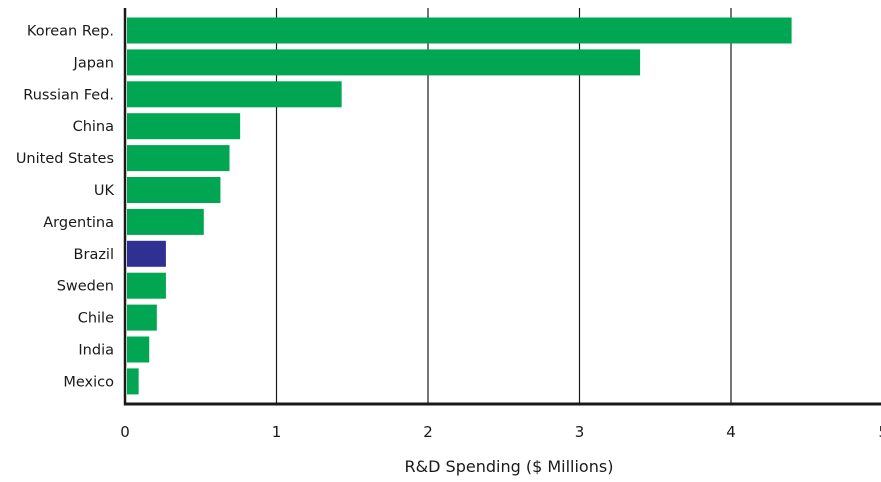  What do you see at coordinates (68, 95) in the screenshot?
I see `category-label-russian-fed: Russian Fed.` at bounding box center [68, 95].